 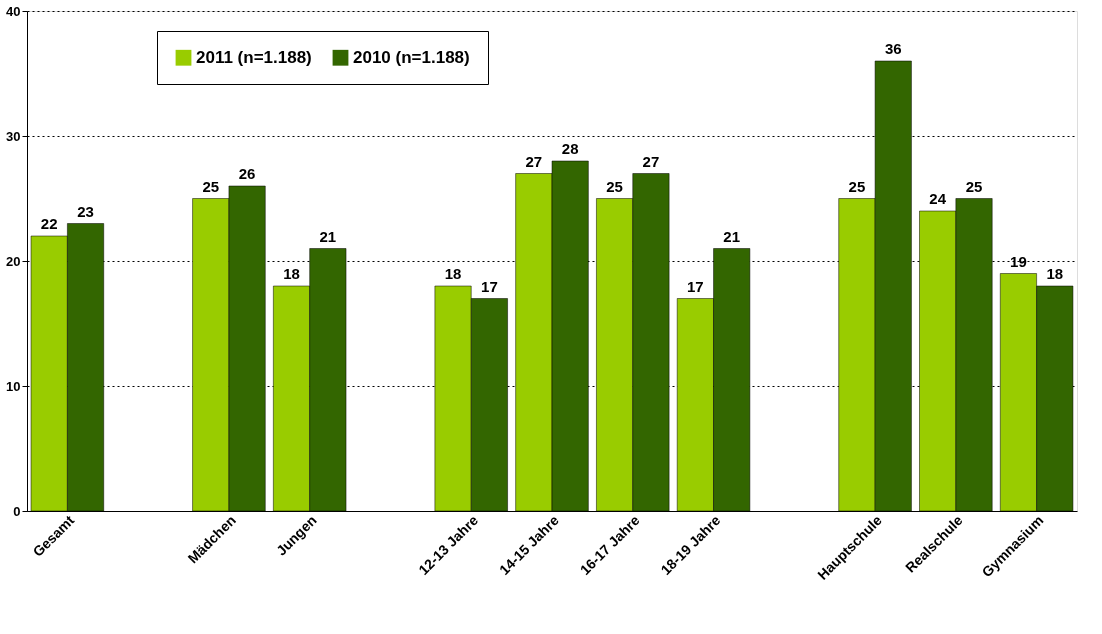 I want to click on data-label: 22, so click(x=49, y=223).